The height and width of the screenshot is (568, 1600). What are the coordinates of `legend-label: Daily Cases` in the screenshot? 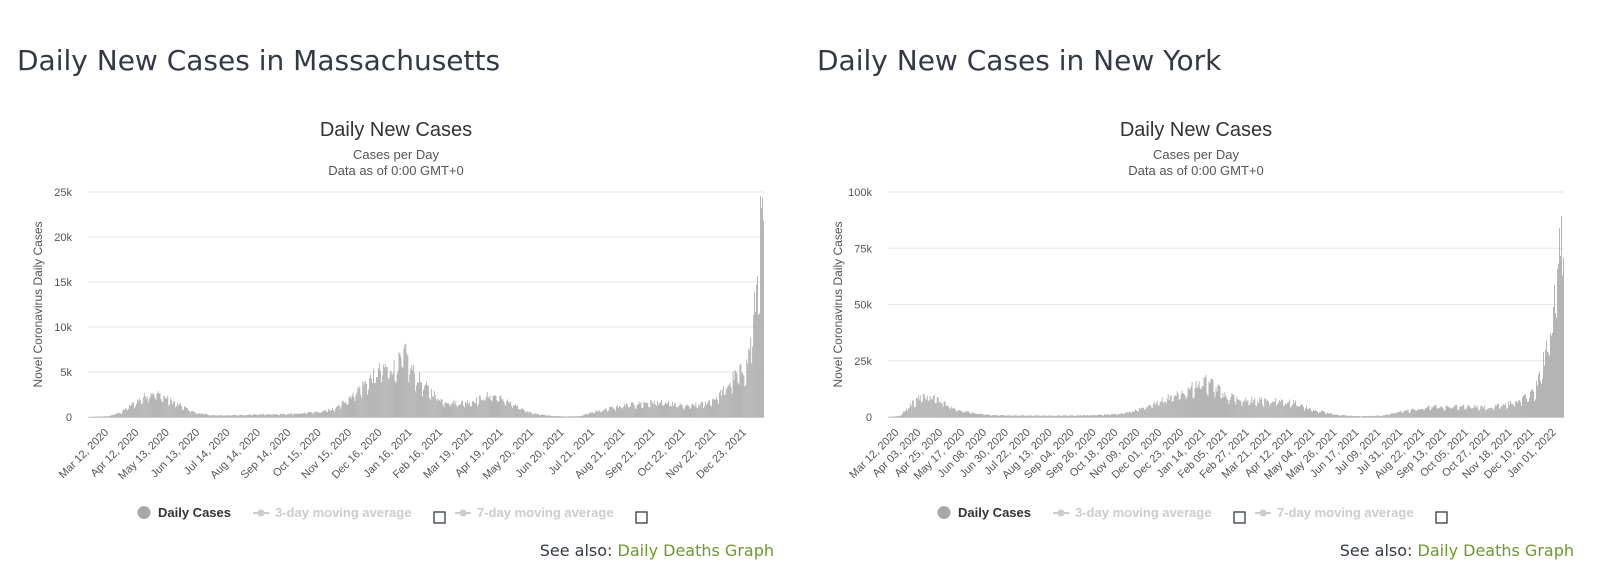 It's located at (994, 512).